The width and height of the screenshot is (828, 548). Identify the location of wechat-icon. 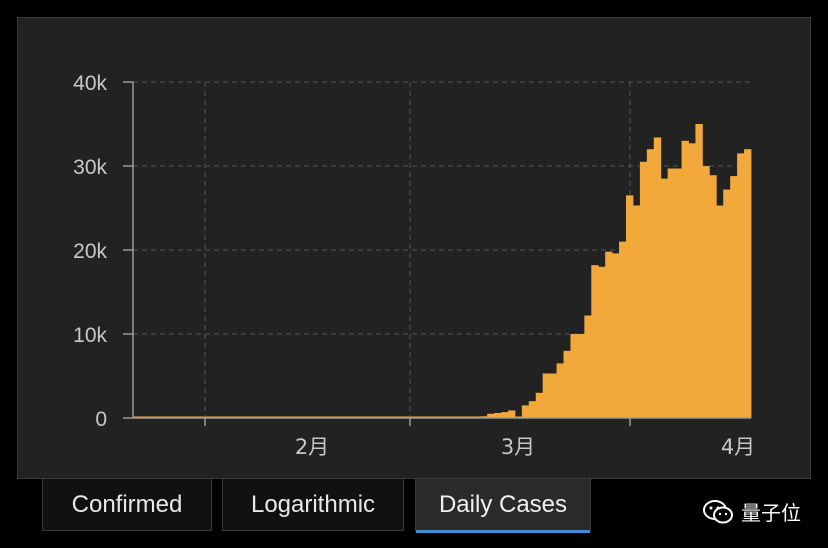
(718, 511).